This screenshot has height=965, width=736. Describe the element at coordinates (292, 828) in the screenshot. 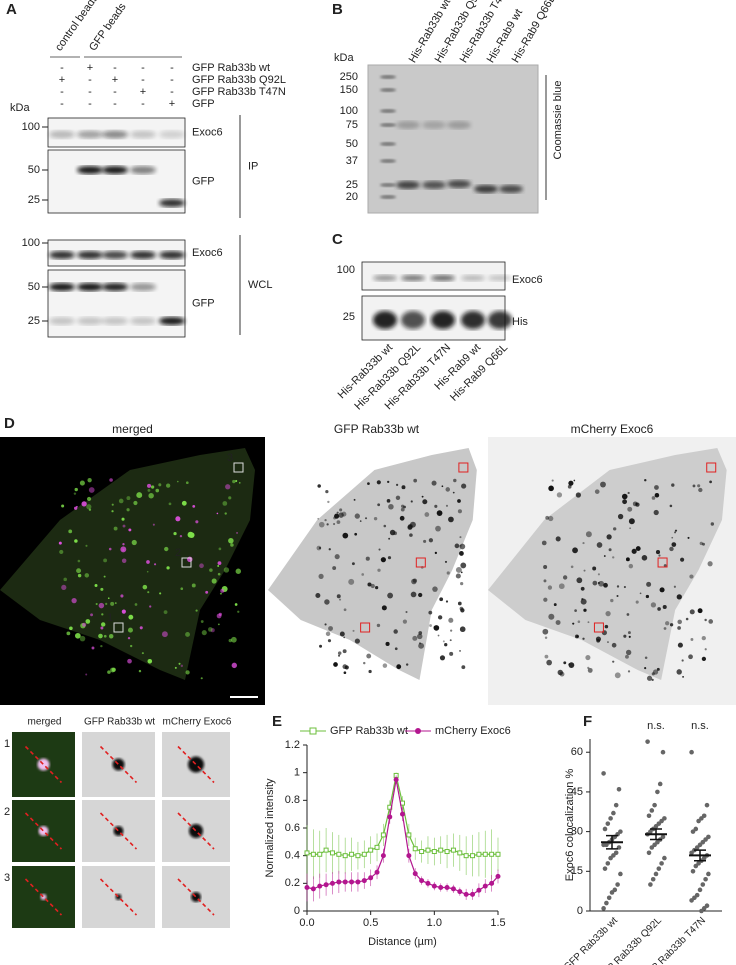

I see `y-tick-label: 0.6` at that location.